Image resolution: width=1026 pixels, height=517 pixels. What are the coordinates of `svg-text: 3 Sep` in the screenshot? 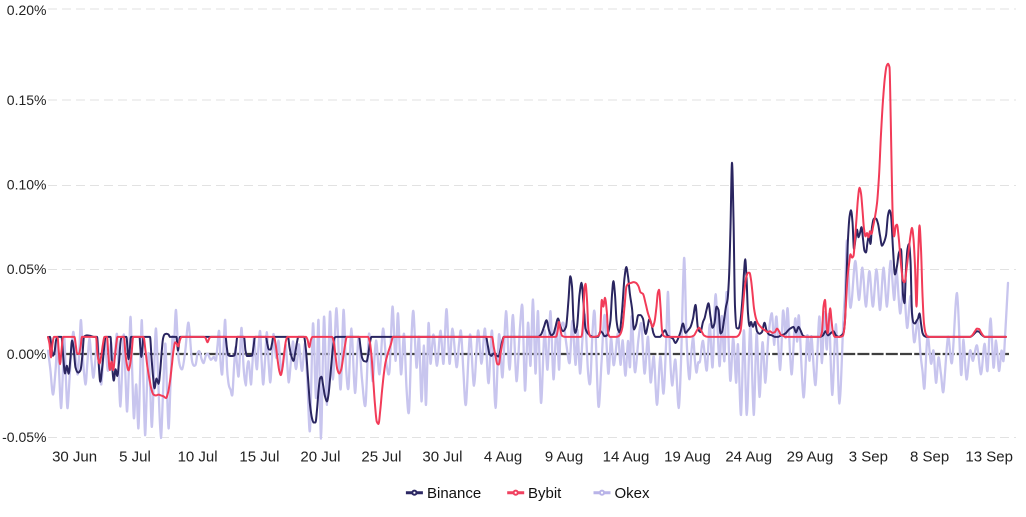 It's located at (868, 457).